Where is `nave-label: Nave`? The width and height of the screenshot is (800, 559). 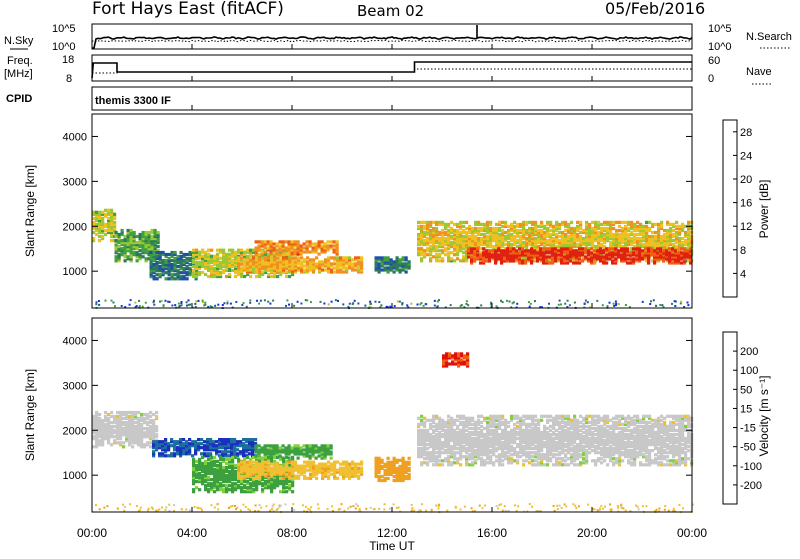
nave-label: Nave is located at coordinates (759, 72).